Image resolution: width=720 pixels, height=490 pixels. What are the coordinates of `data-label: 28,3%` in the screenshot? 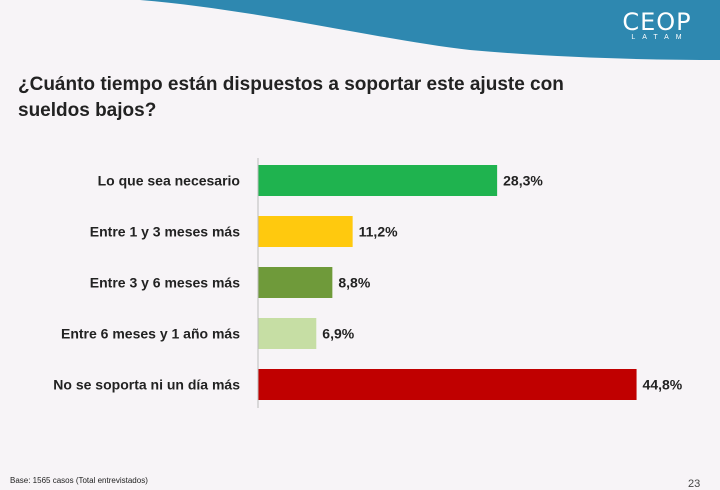 It's located at (523, 181).